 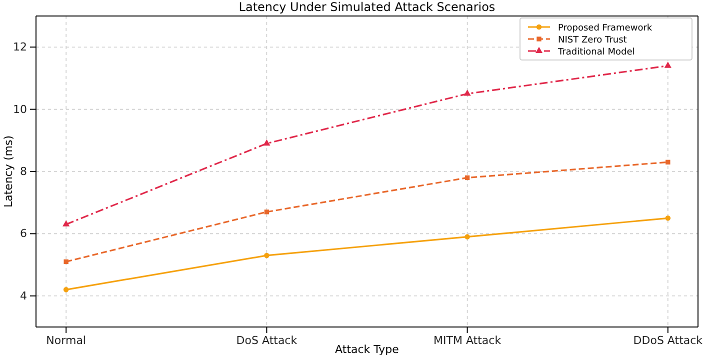 I want to click on x-tick-label: Normal, so click(x=66, y=340).